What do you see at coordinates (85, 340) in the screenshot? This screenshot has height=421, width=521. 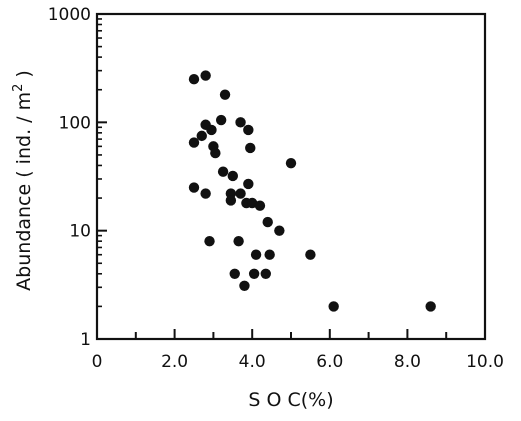 I see `y-tick-label: 1` at bounding box center [85, 340].